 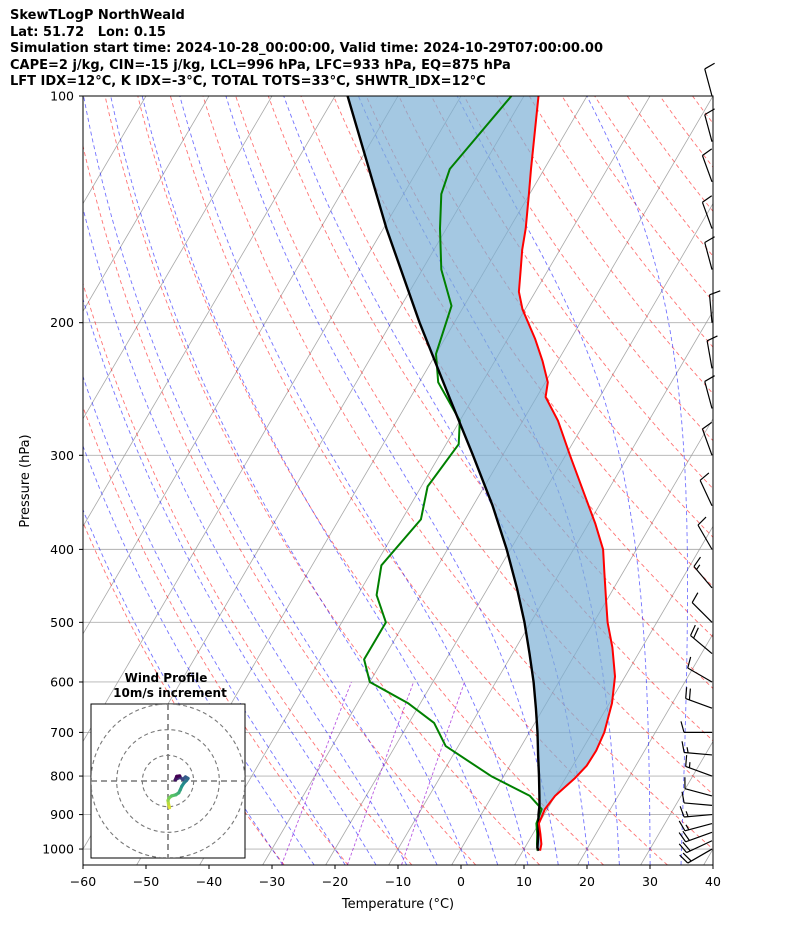 What do you see at coordinates (168, 765) in the screenshot?
I see `hodograph-inset: Wind Profile 10m/s increment` at bounding box center [168, 765].